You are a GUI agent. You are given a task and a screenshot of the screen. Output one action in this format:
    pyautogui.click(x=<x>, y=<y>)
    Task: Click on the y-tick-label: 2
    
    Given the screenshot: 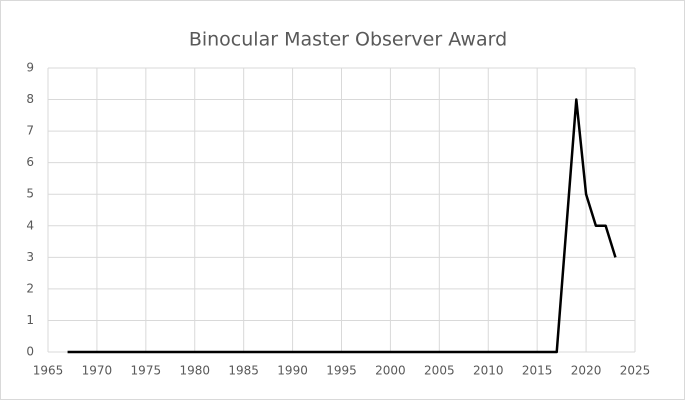 What is the action you would take?
    pyautogui.click(x=30, y=288)
    